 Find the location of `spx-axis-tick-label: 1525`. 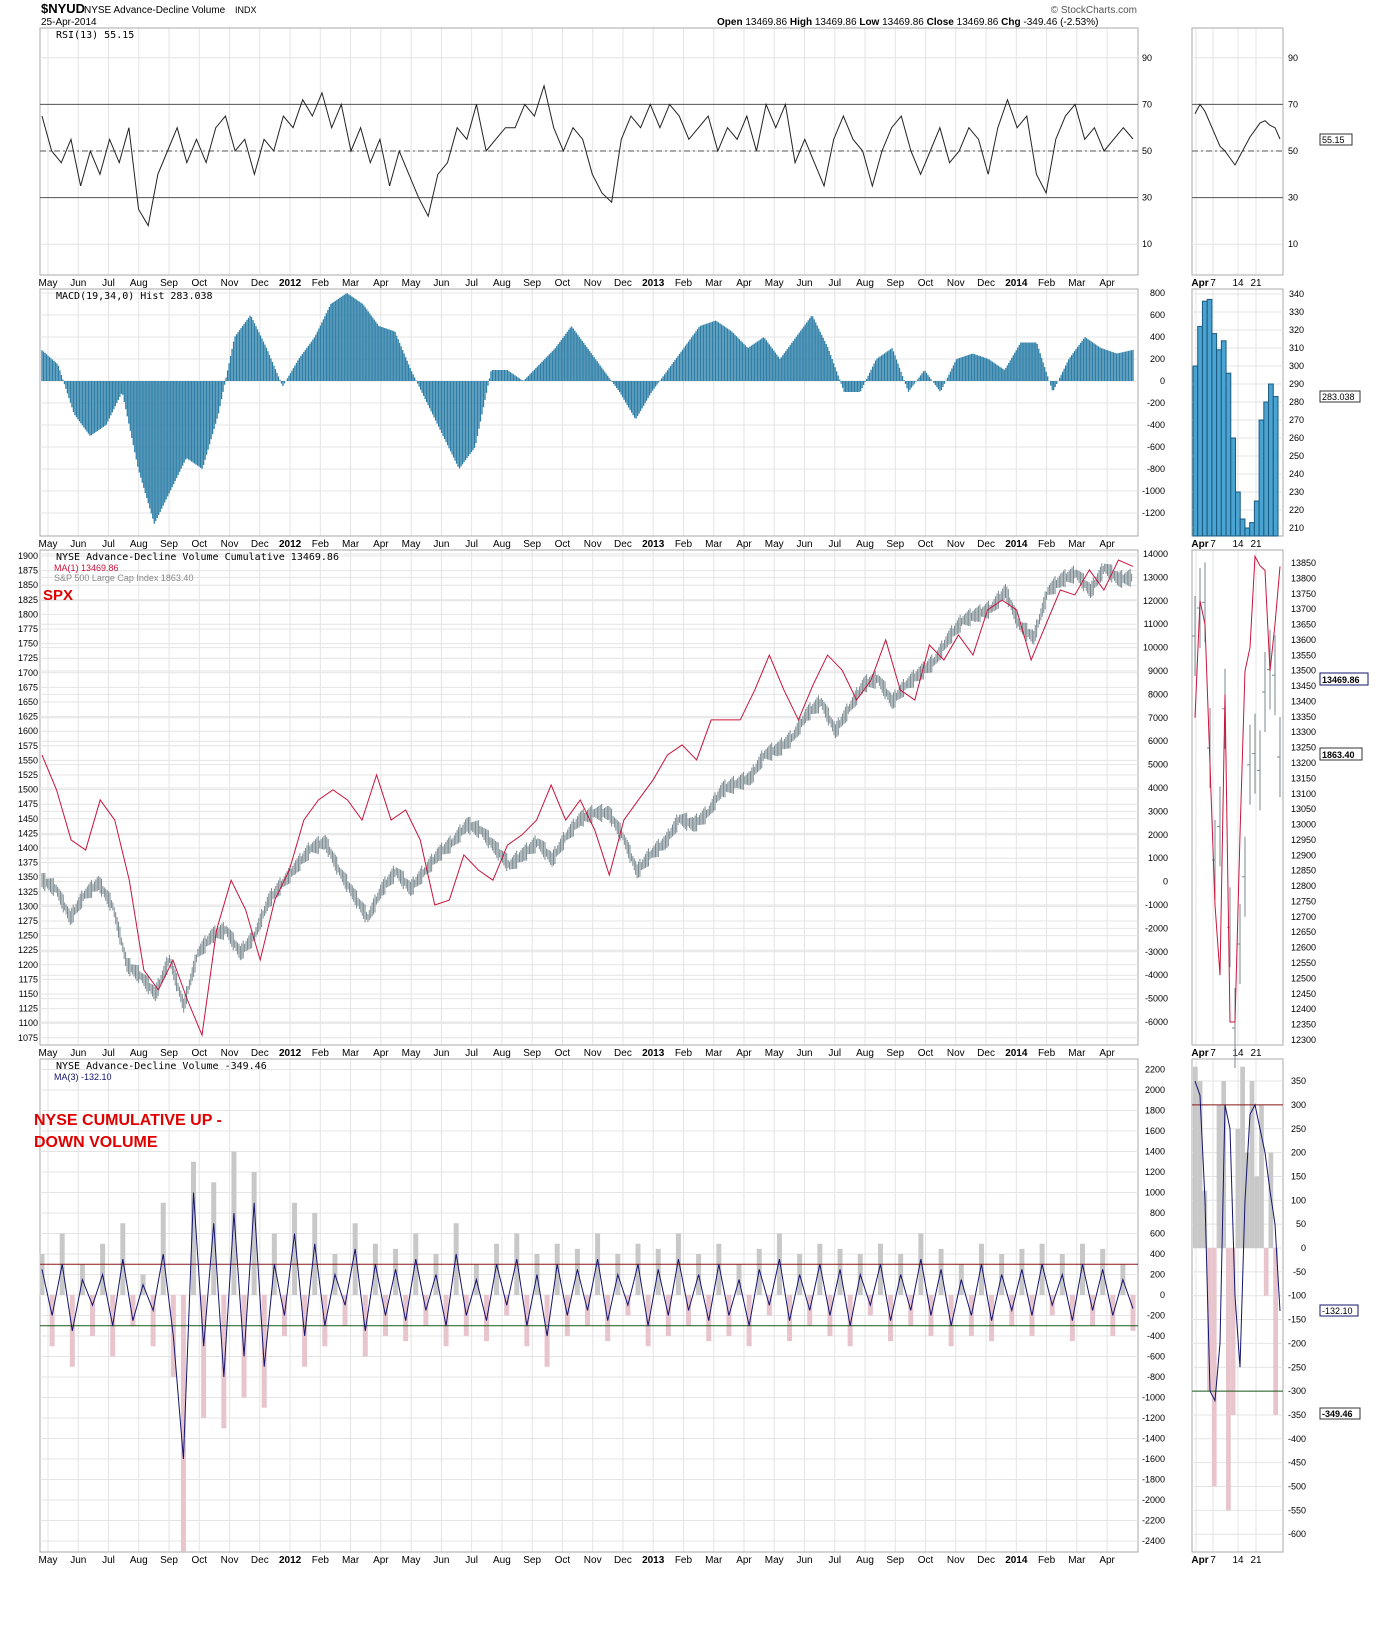

spx-axis-tick-label: 1525 is located at coordinates (28, 775).